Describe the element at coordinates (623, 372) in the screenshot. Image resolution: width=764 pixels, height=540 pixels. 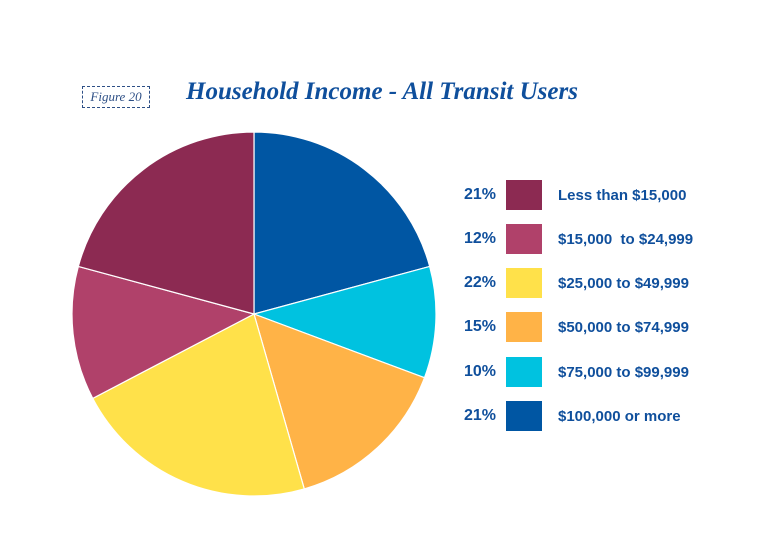
I see `legend-label: $75,000 to $99,999` at that location.